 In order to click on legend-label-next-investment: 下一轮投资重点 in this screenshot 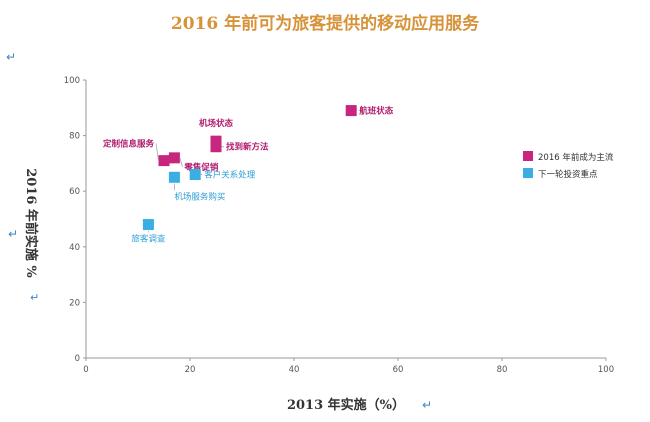, I will do `click(568, 174)`.